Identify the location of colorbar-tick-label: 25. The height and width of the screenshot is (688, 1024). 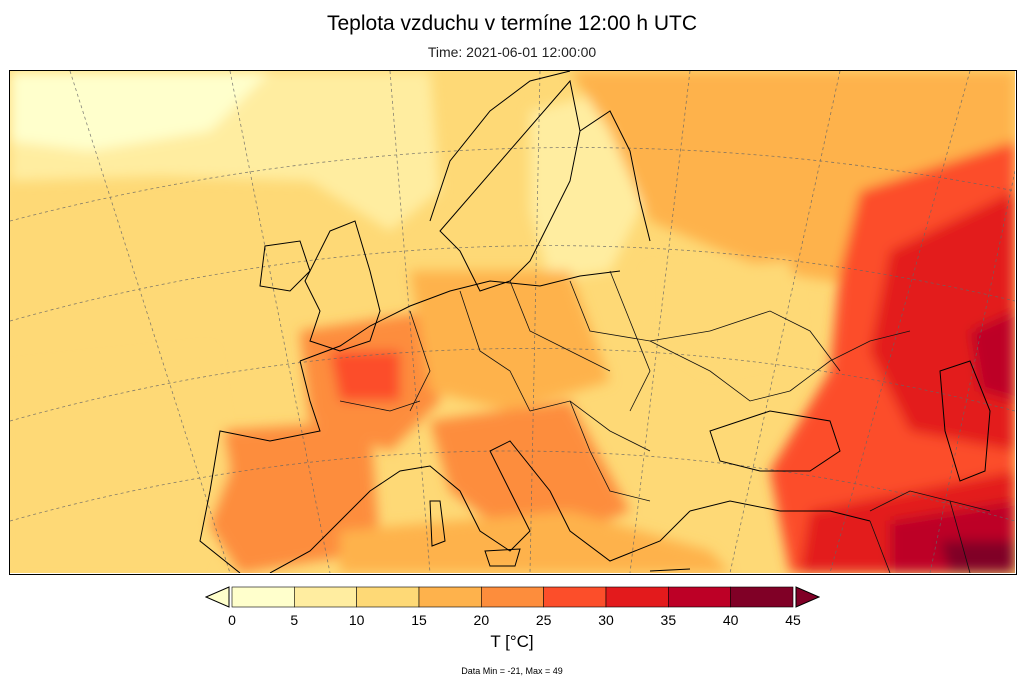
(543, 620).